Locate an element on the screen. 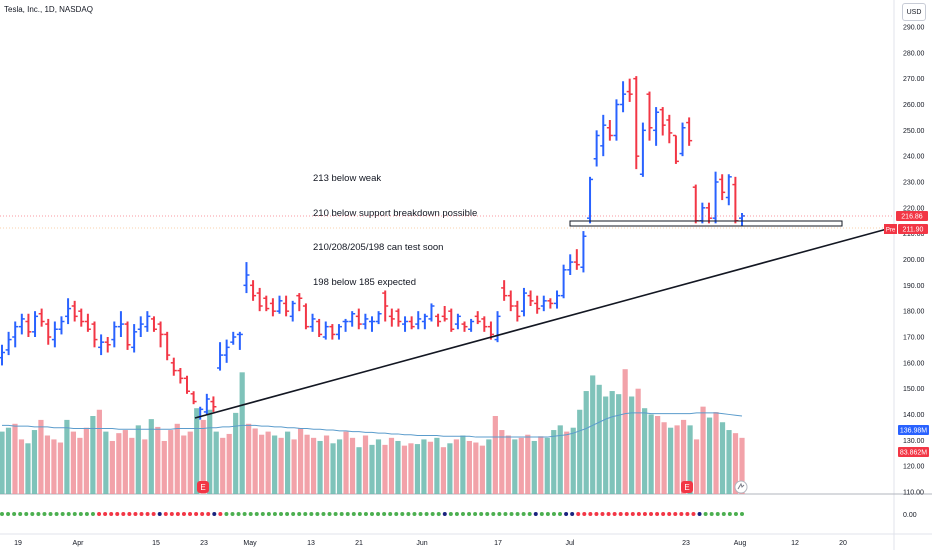 This screenshot has height=550, width=932. time-tick-label: 23 is located at coordinates (204, 543).